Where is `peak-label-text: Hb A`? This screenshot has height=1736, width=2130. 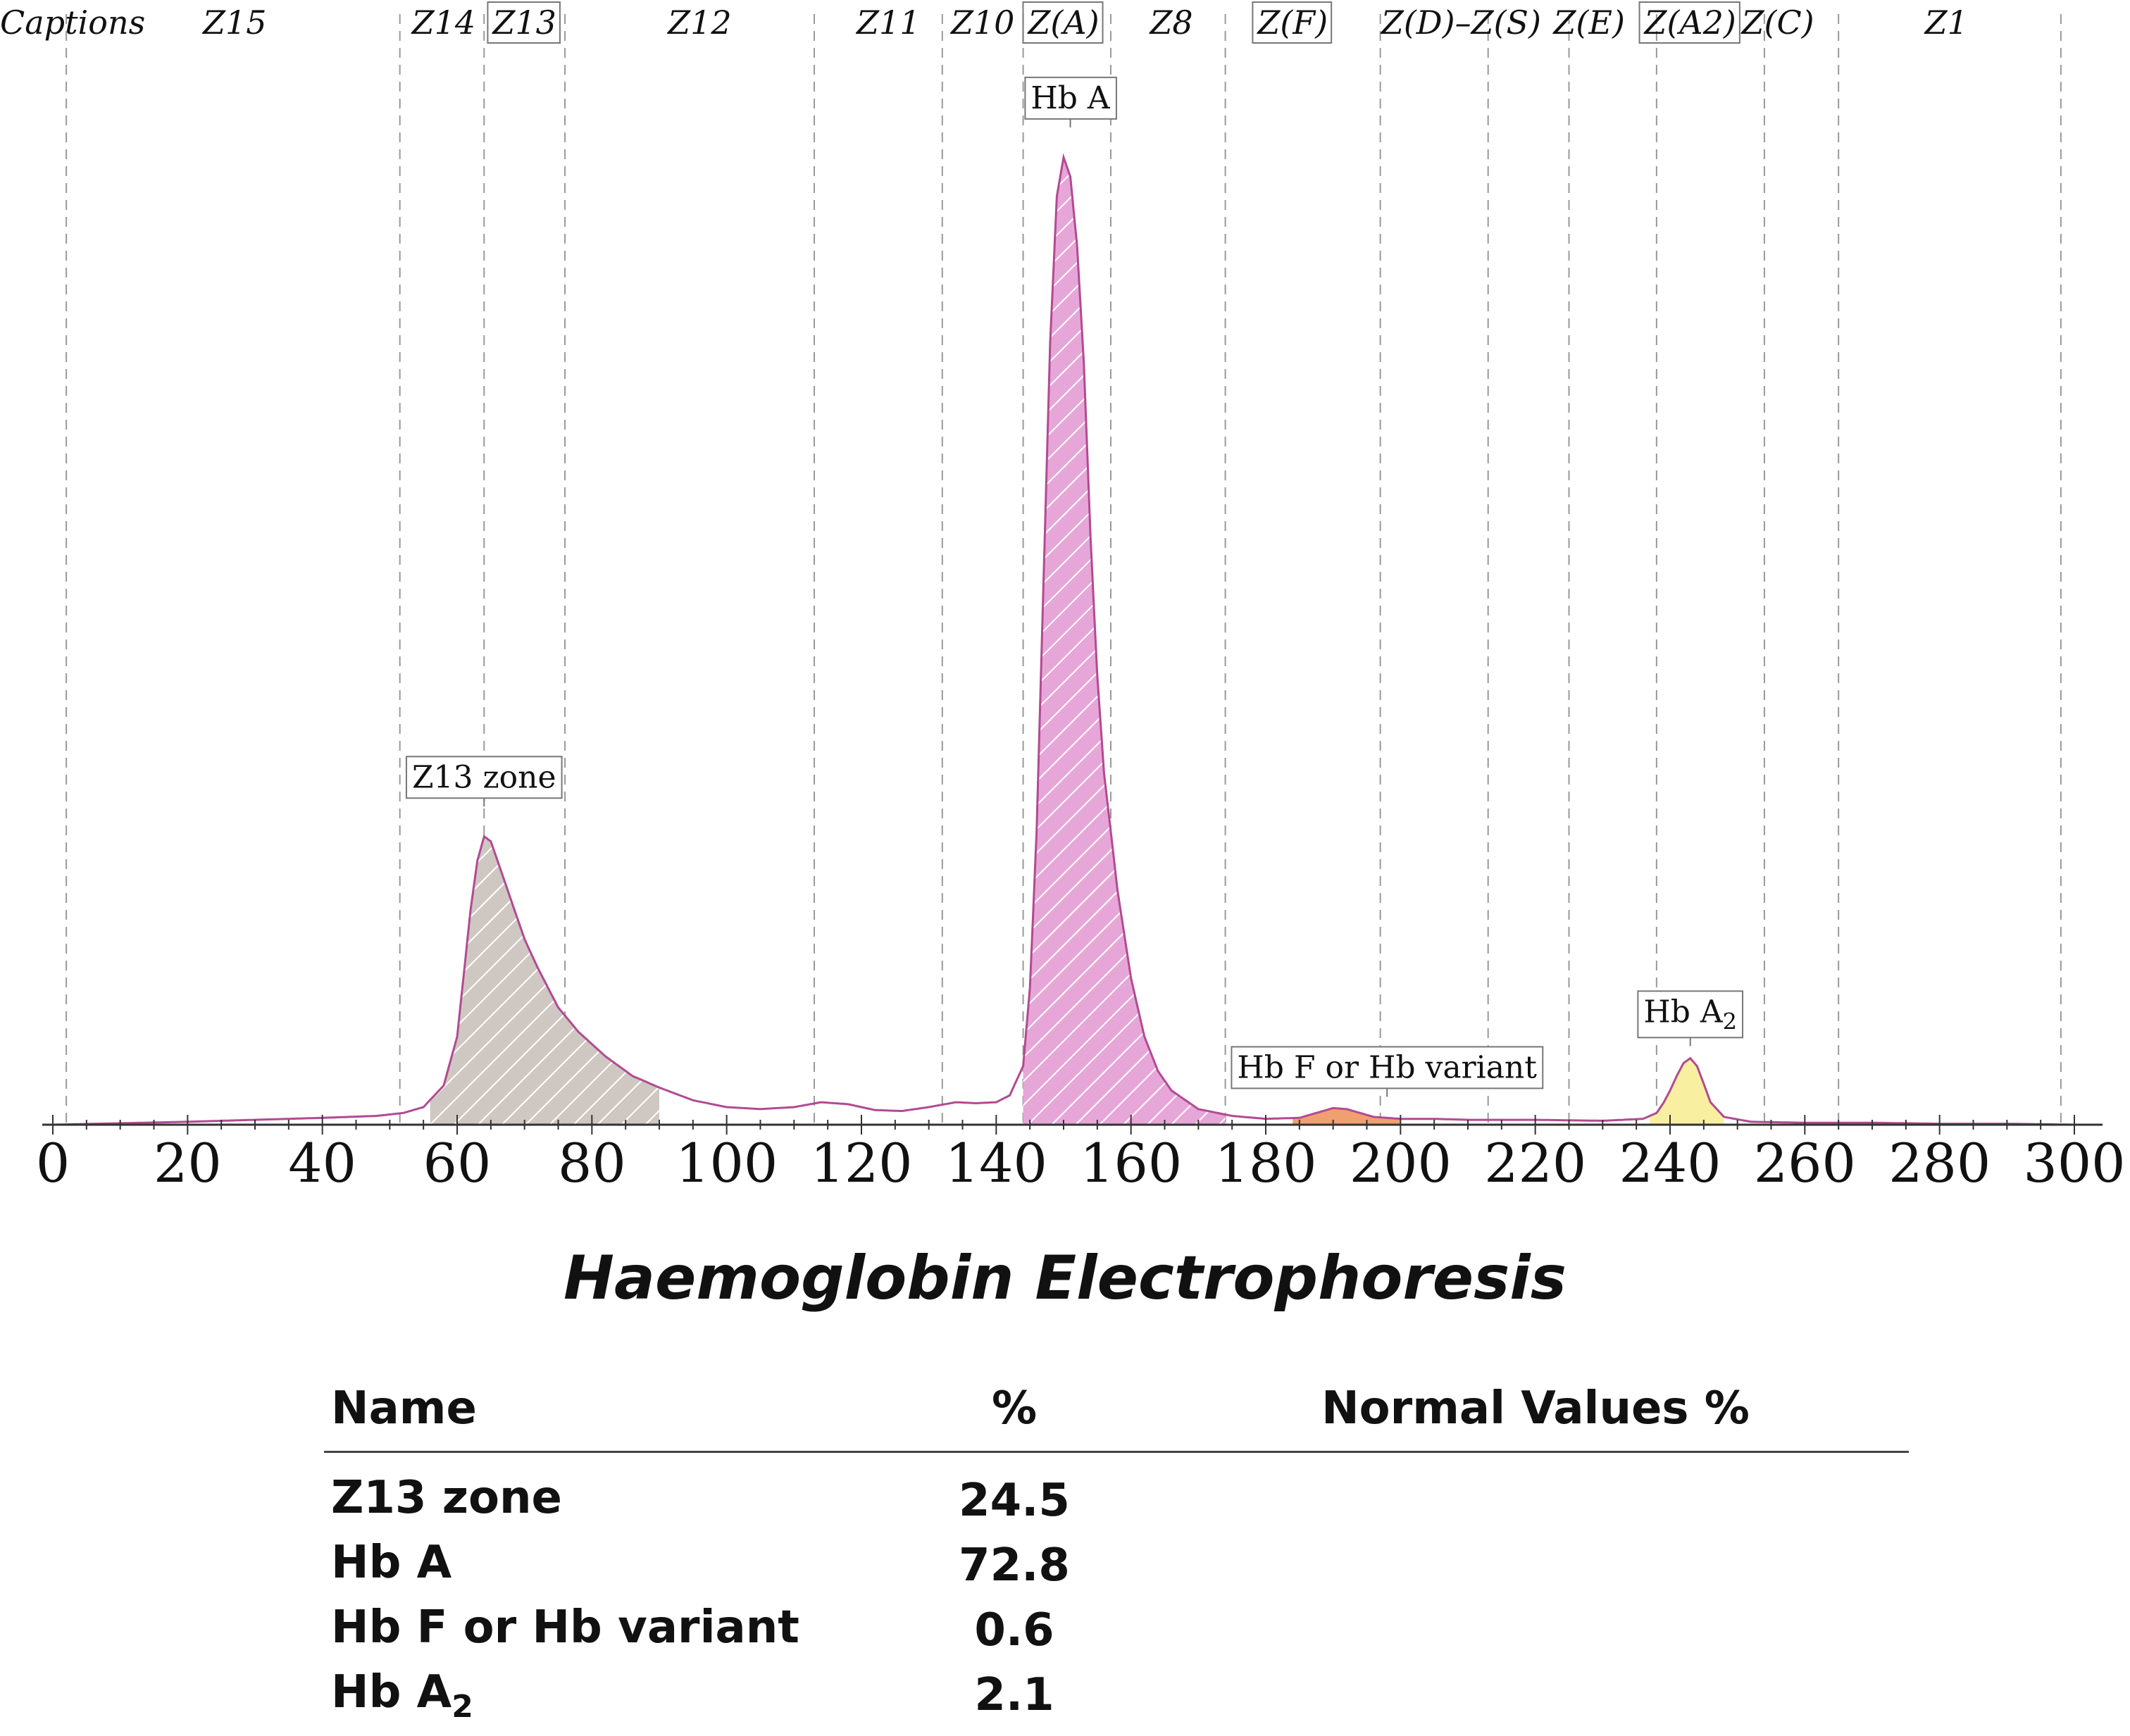 peak-label-text: Hb A is located at coordinates (1070, 98).